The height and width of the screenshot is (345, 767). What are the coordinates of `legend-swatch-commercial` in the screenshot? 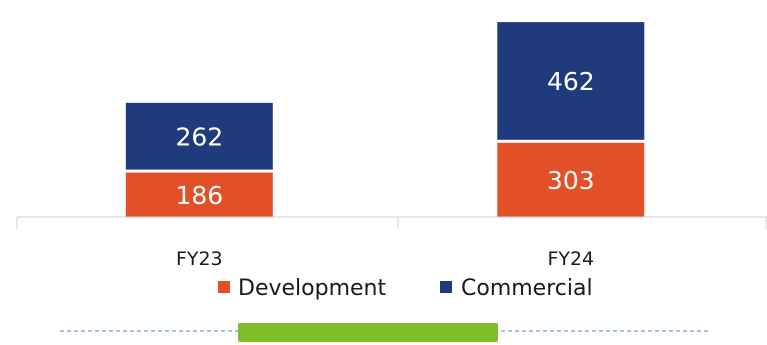 It's located at (446, 287).